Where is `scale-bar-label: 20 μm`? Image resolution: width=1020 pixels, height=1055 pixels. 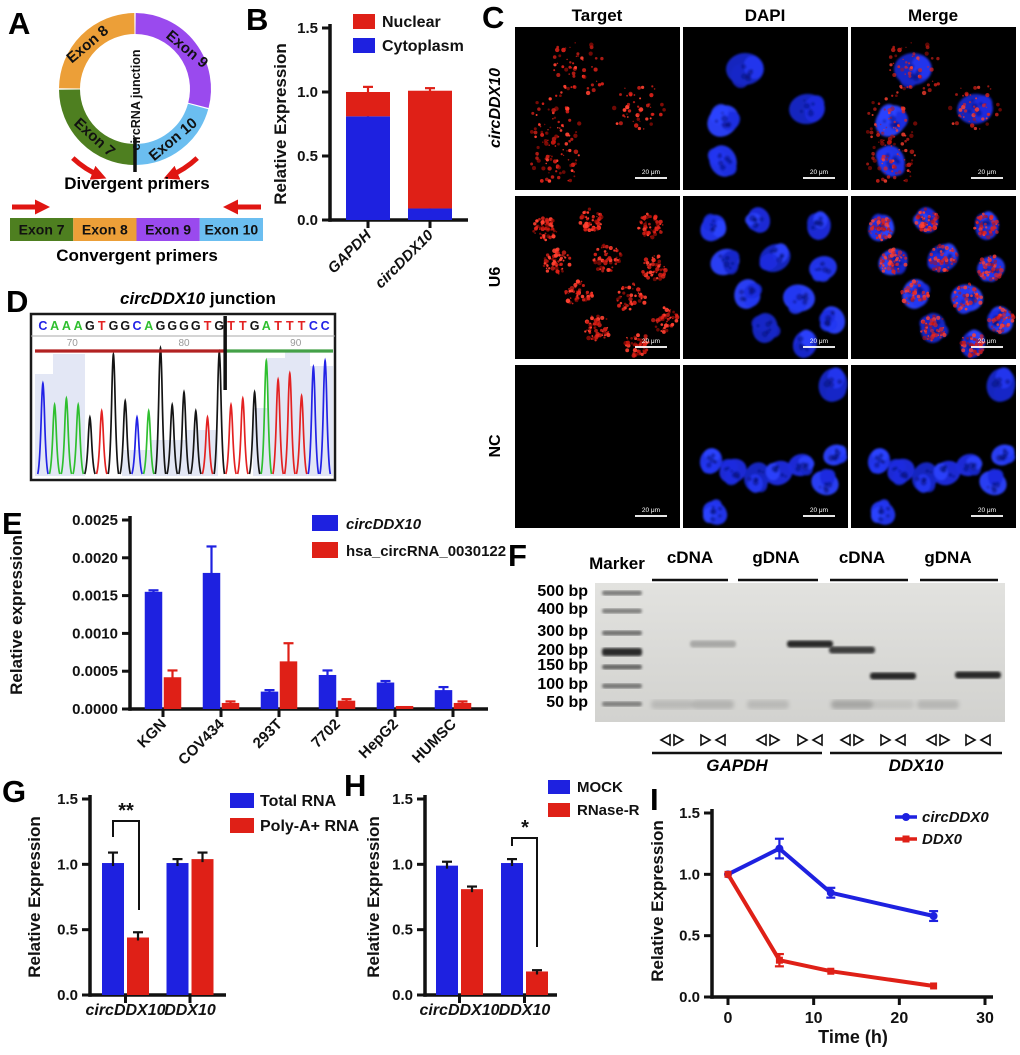
scale-bar-label: 20 μm is located at coordinates (651, 341).